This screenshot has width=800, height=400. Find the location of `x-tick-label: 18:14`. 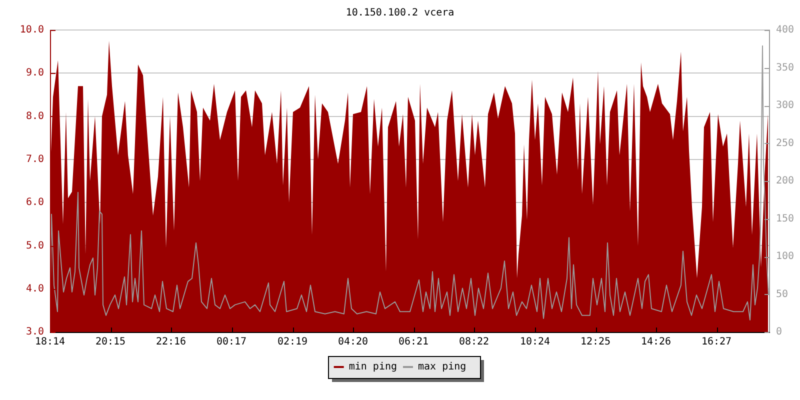

x-tick-label: 18:14 is located at coordinates (50, 342).